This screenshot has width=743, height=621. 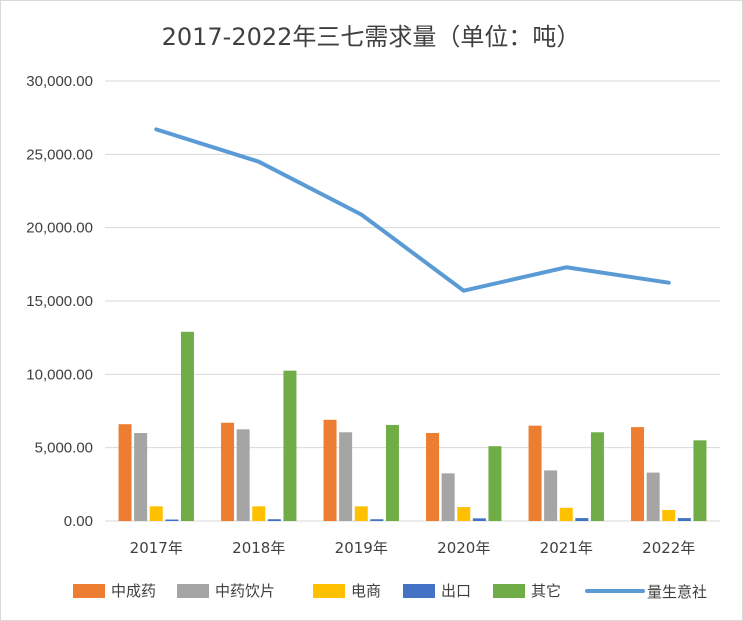 What do you see at coordinates (456, 591) in the screenshot?
I see `legend-label: 出口` at bounding box center [456, 591].